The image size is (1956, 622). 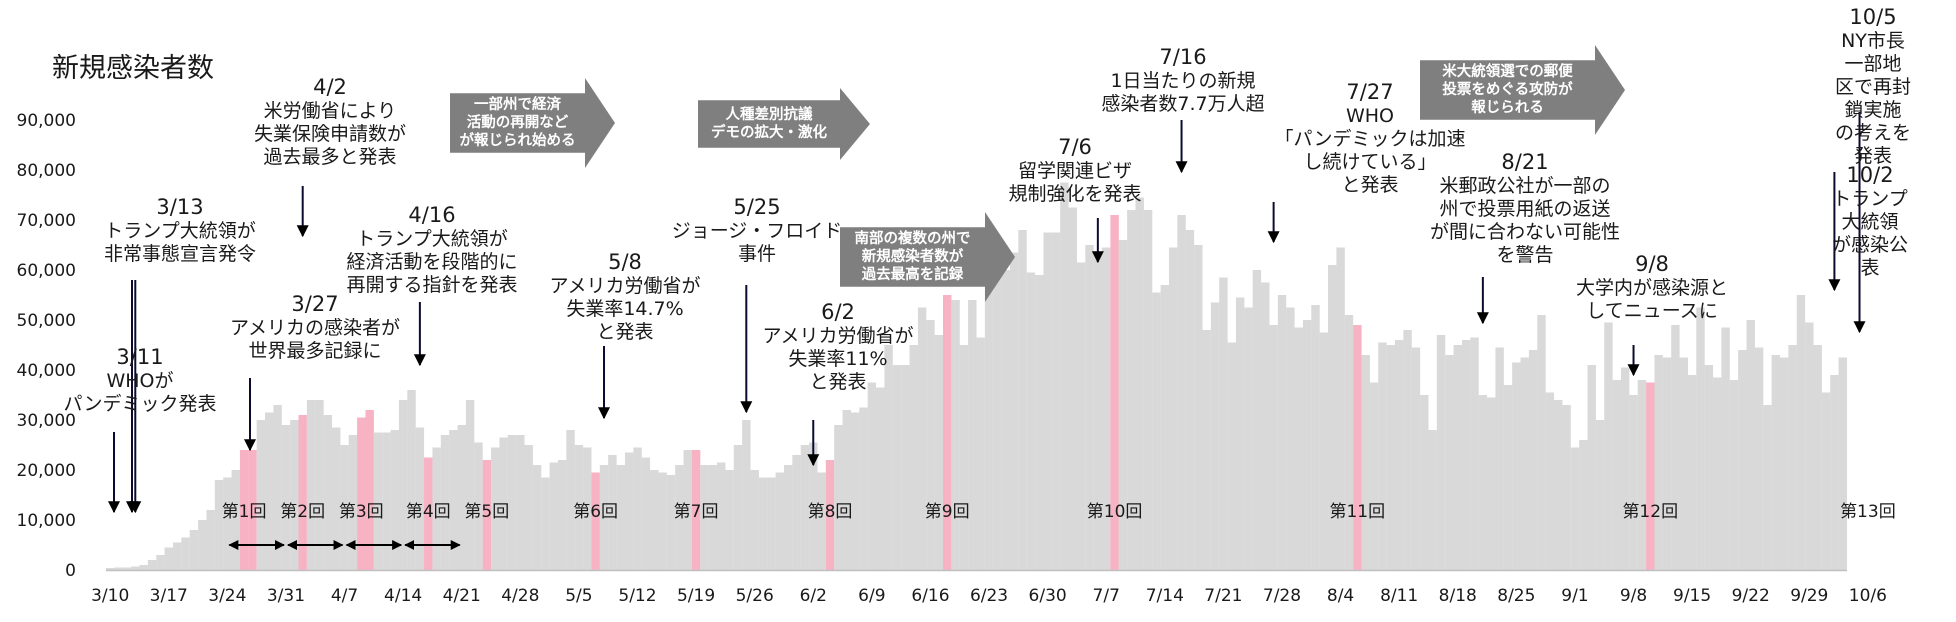 What do you see at coordinates (755, 596) in the screenshot?
I see `x-tick-label: 5/26` at bounding box center [755, 596].